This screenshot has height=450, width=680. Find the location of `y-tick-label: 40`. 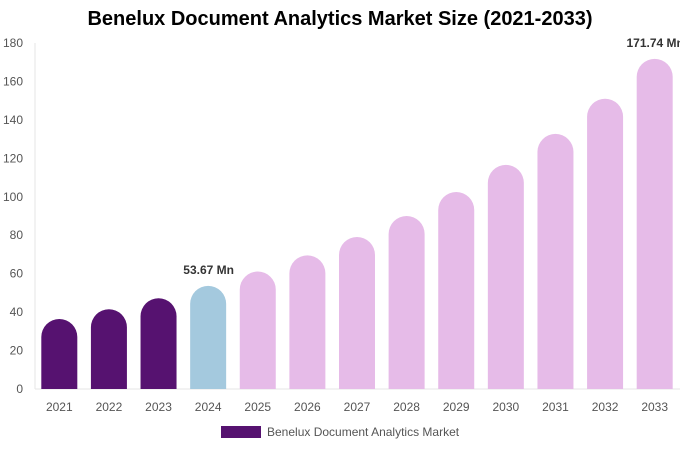

y-tick-label: 40 is located at coordinates (17, 312).